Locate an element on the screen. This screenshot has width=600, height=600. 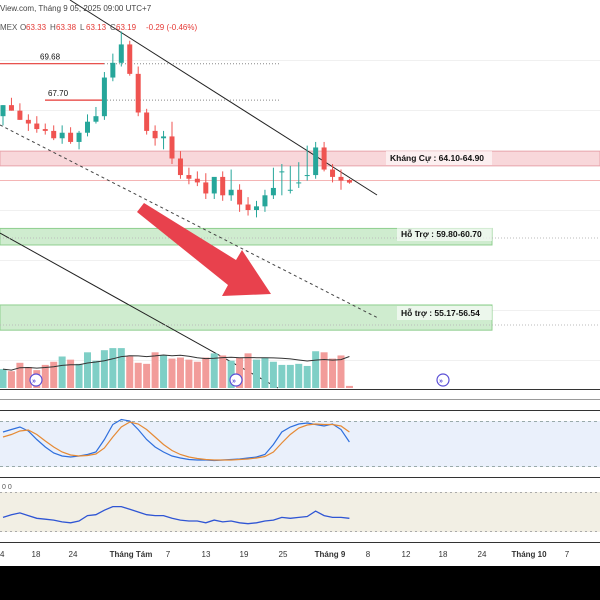
replay-glyph-0: » is located at coordinates (34, 381).